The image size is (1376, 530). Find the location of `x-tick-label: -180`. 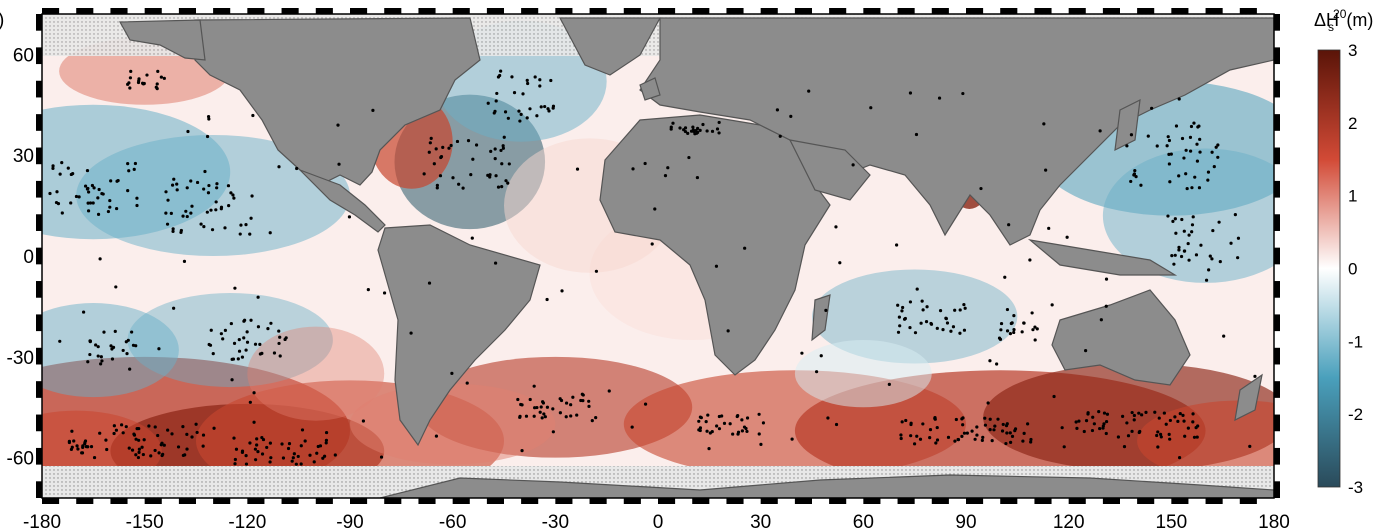

x-tick-label: -180 is located at coordinates (42, 521).